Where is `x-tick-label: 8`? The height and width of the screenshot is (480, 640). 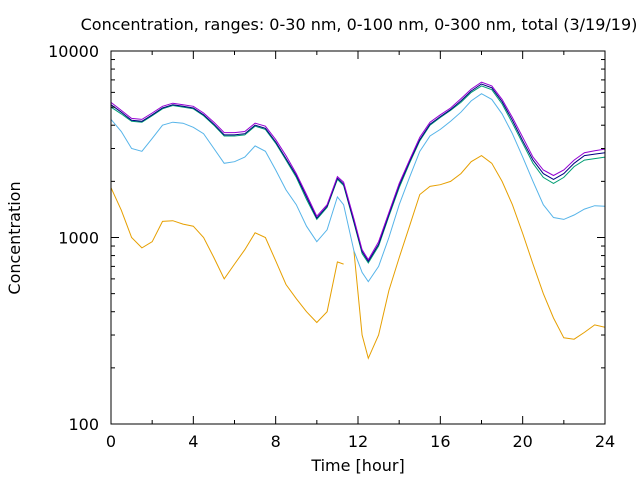 x-tick-label: 8 is located at coordinates (276, 441).